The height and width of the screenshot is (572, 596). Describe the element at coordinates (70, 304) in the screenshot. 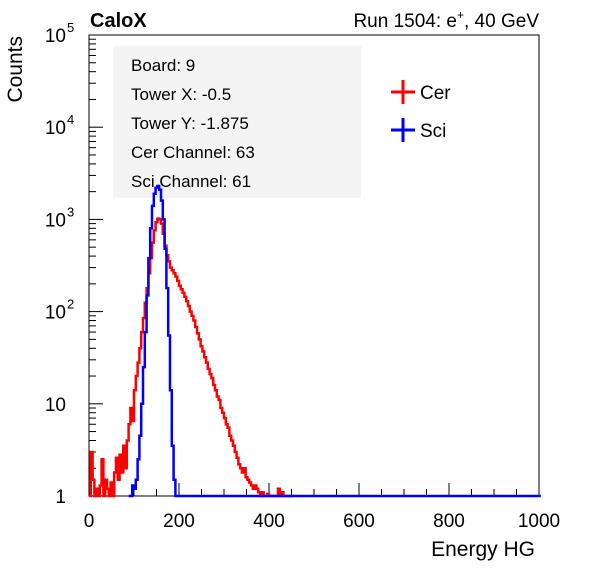

I see `y-tick-exponent: 2` at that location.